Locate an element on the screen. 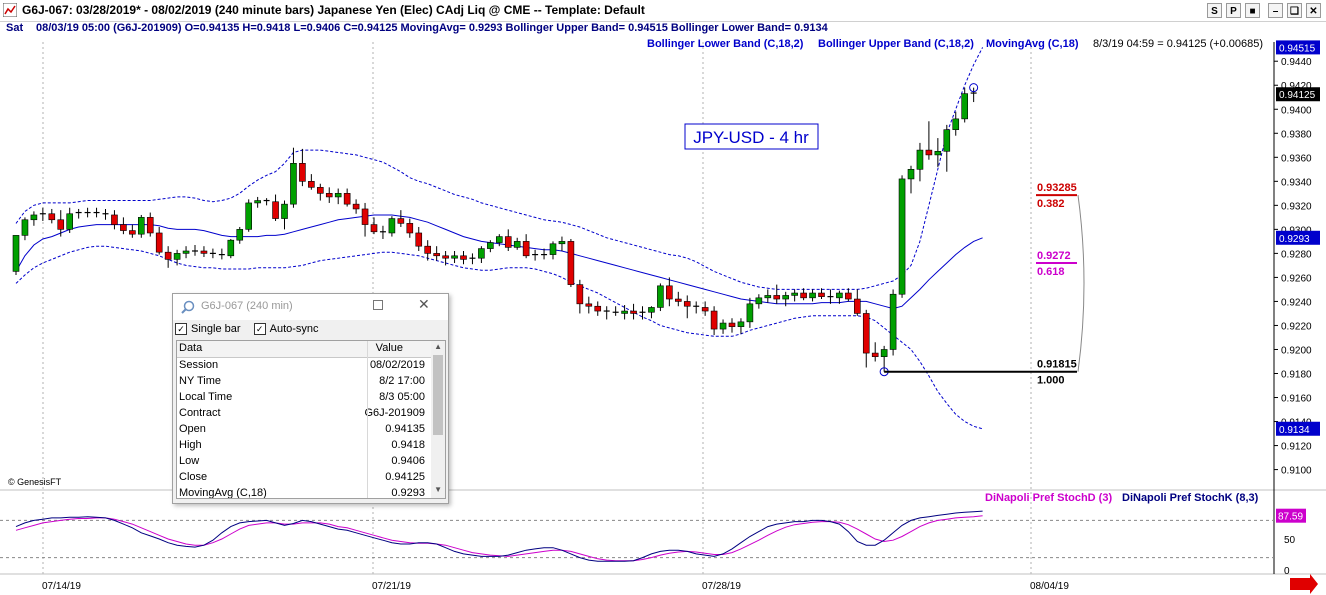 This screenshot has width=1326, height=595. fib-ratio-label: 0.382 is located at coordinates (1051, 204).